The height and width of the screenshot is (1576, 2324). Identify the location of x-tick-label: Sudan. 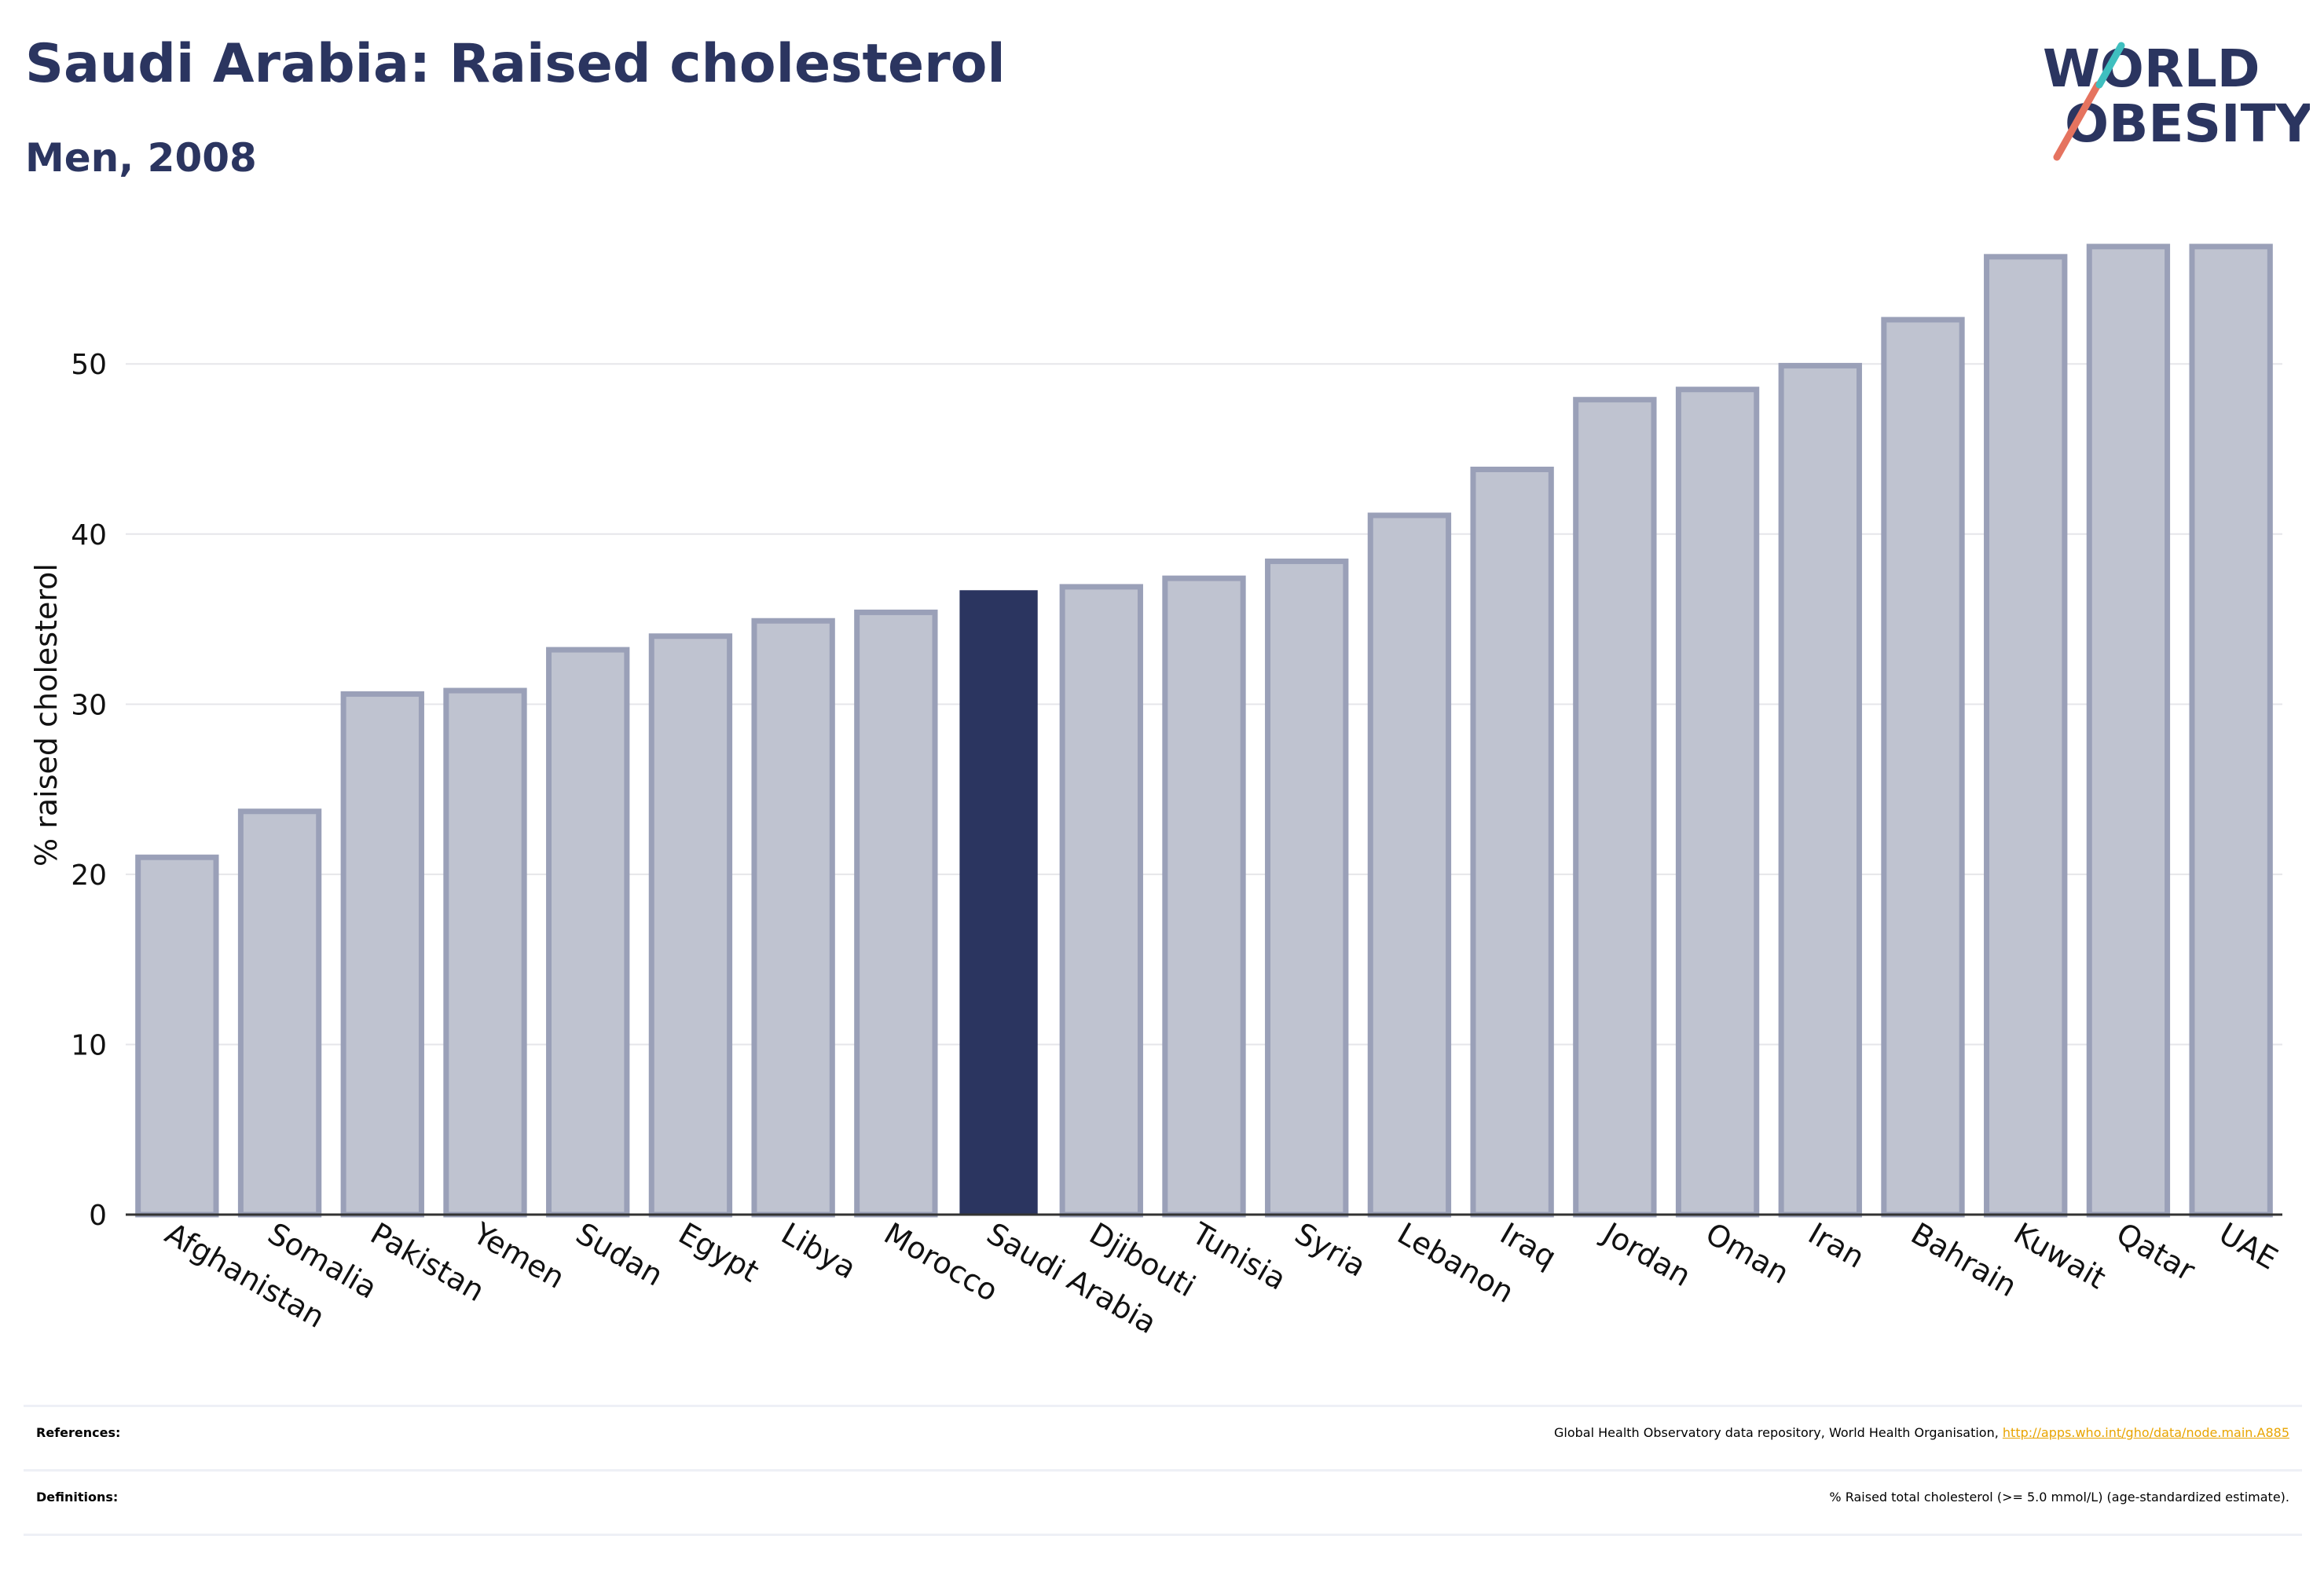
(619, 1254).